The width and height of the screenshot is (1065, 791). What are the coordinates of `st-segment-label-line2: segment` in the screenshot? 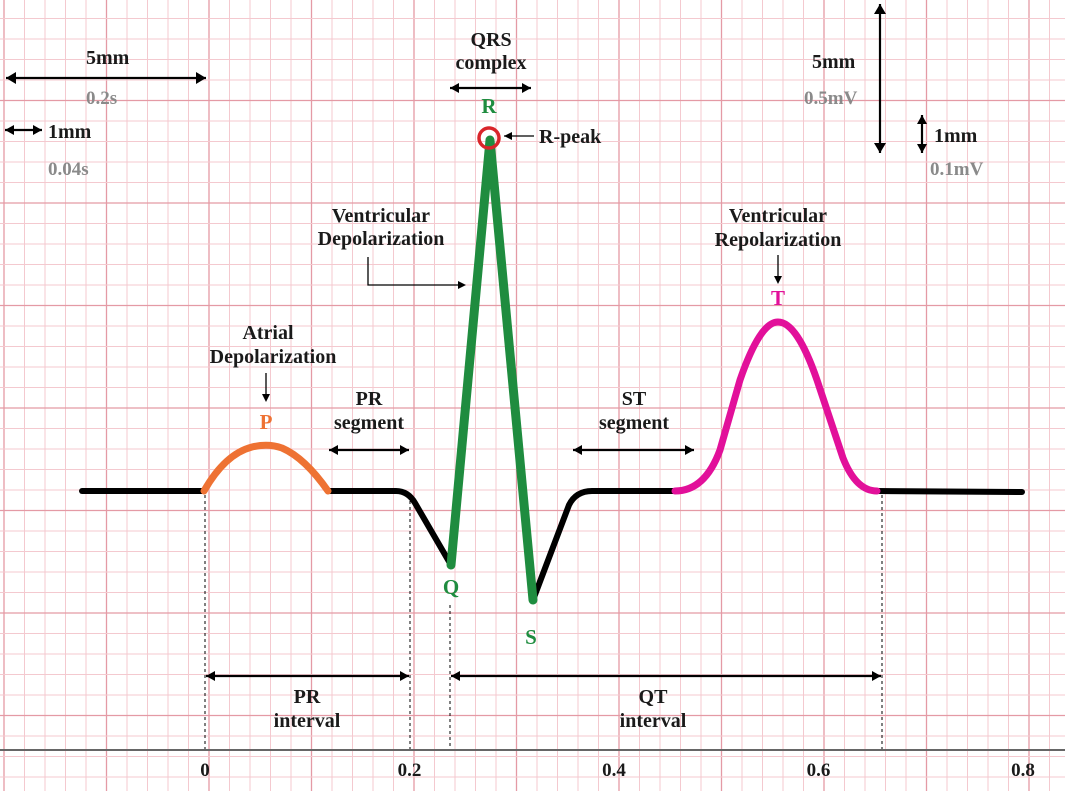 It's located at (634, 423).